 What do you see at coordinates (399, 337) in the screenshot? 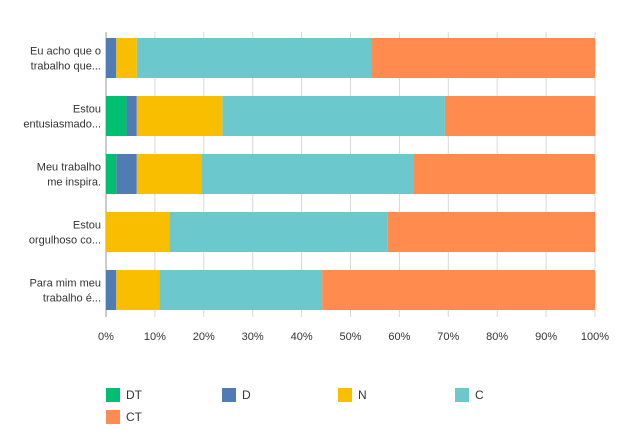
I see `x-tick-label: 60%` at bounding box center [399, 337].